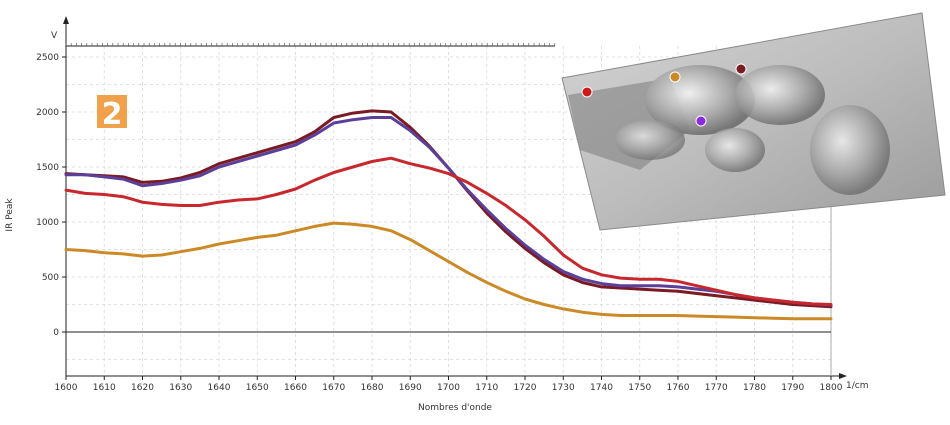 The image size is (950, 425). Describe the element at coordinates (601, 388) in the screenshot. I see `x-tick-label: 1740` at that location.